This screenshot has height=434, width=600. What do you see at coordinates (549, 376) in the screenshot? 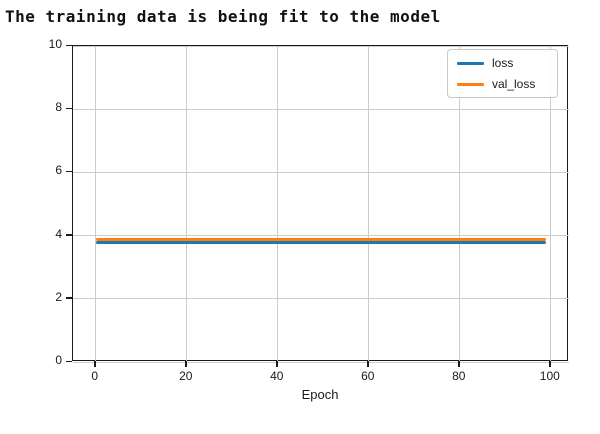
I see `x-tick-label-100: 100` at bounding box center [549, 376].